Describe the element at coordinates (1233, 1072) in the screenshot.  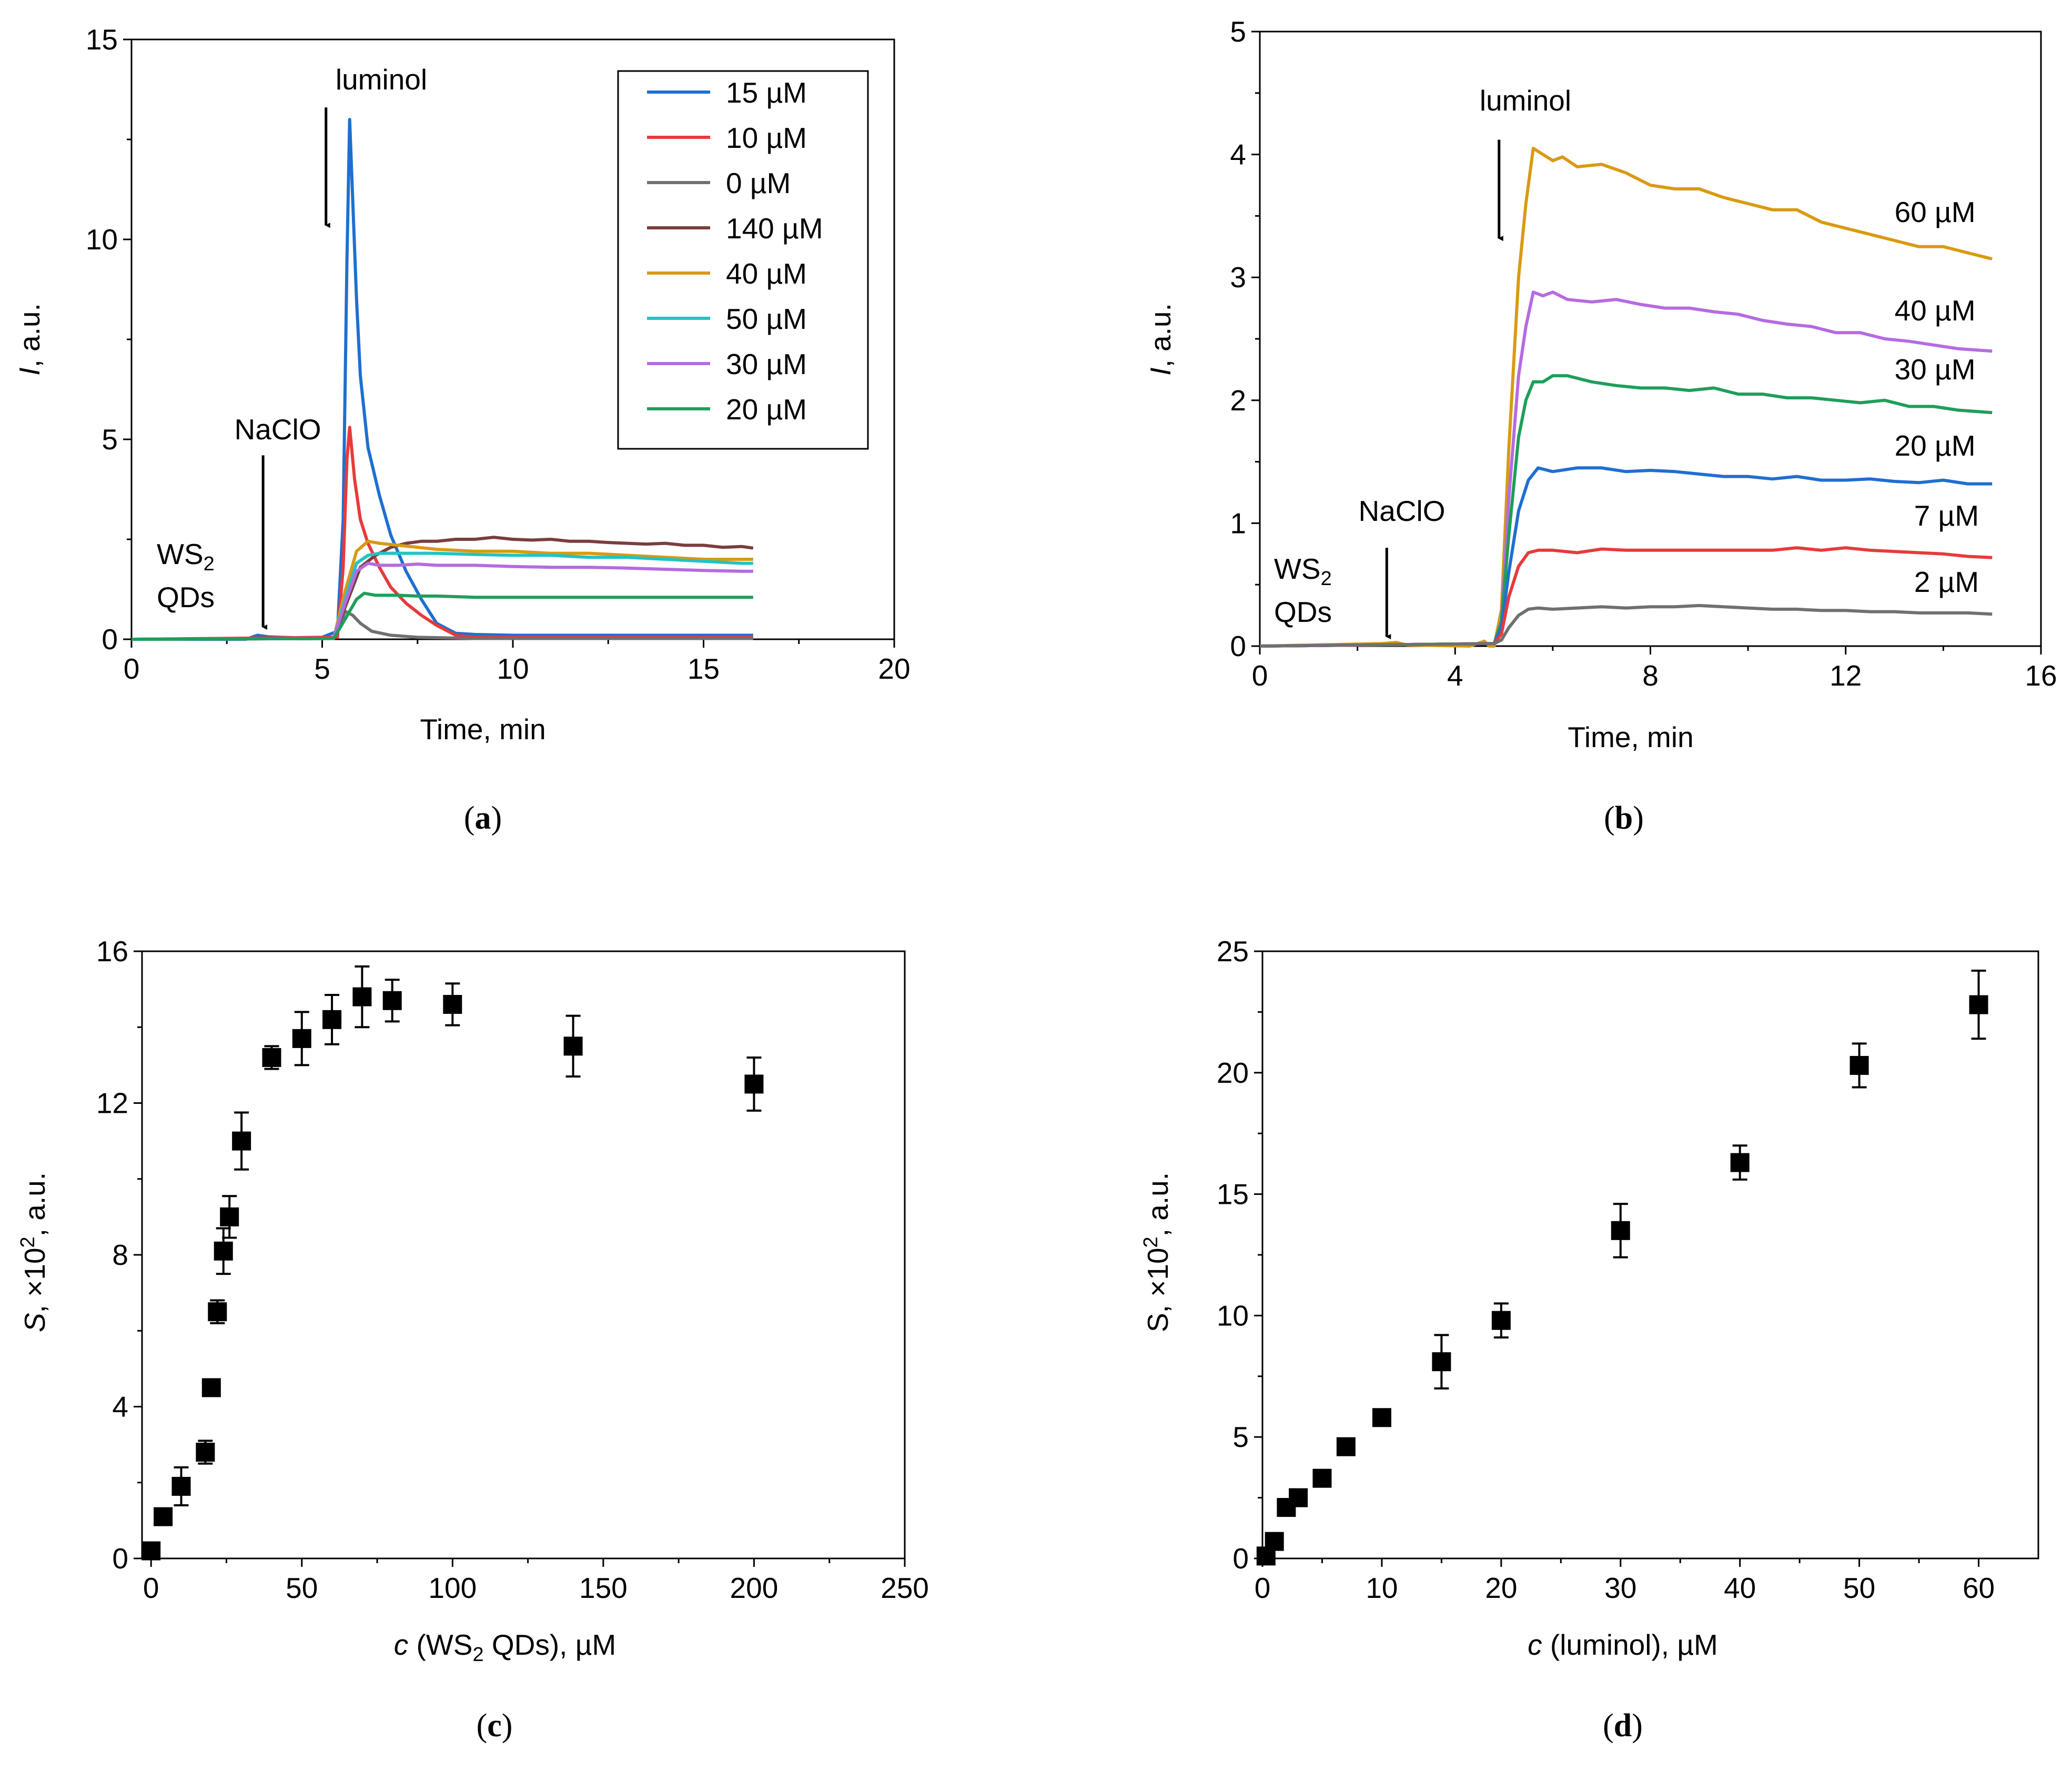
I see `y-tick-label: 20` at that location.